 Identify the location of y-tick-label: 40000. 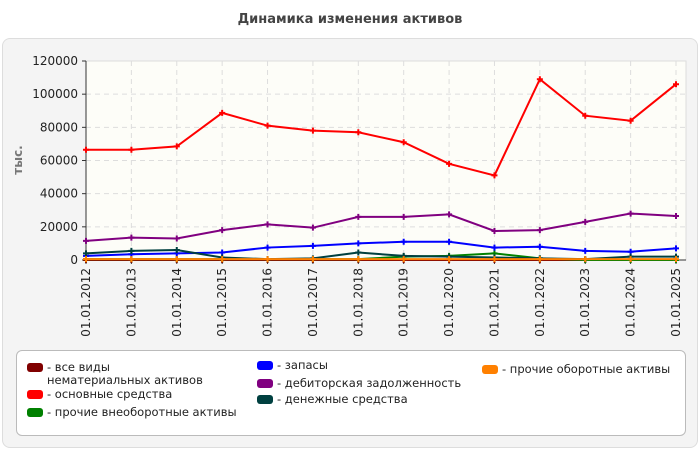
(59, 194).